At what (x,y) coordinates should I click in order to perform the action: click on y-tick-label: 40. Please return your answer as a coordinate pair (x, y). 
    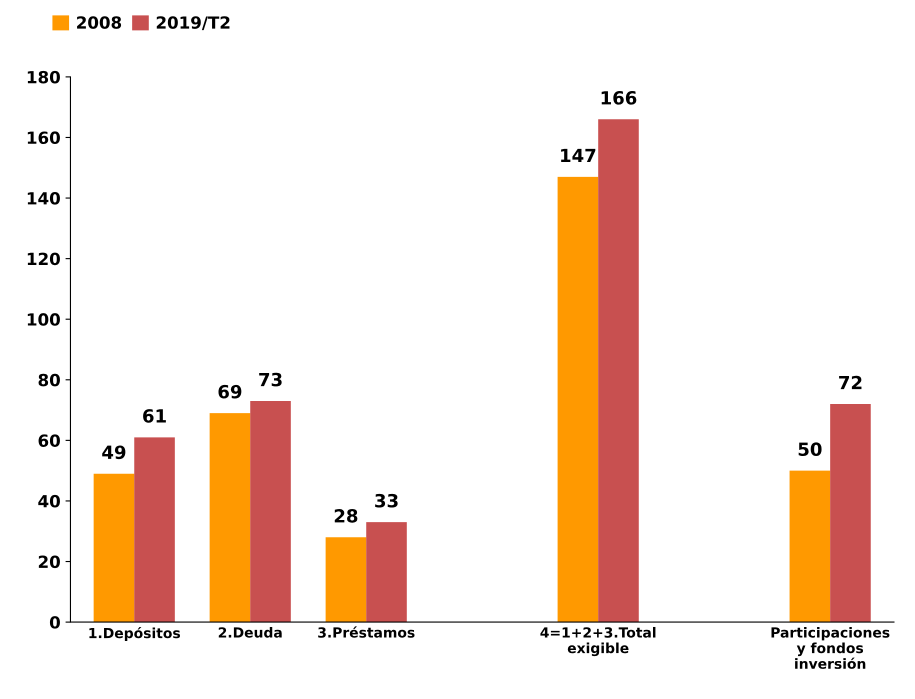
    Looking at the image, I should click on (49, 501).